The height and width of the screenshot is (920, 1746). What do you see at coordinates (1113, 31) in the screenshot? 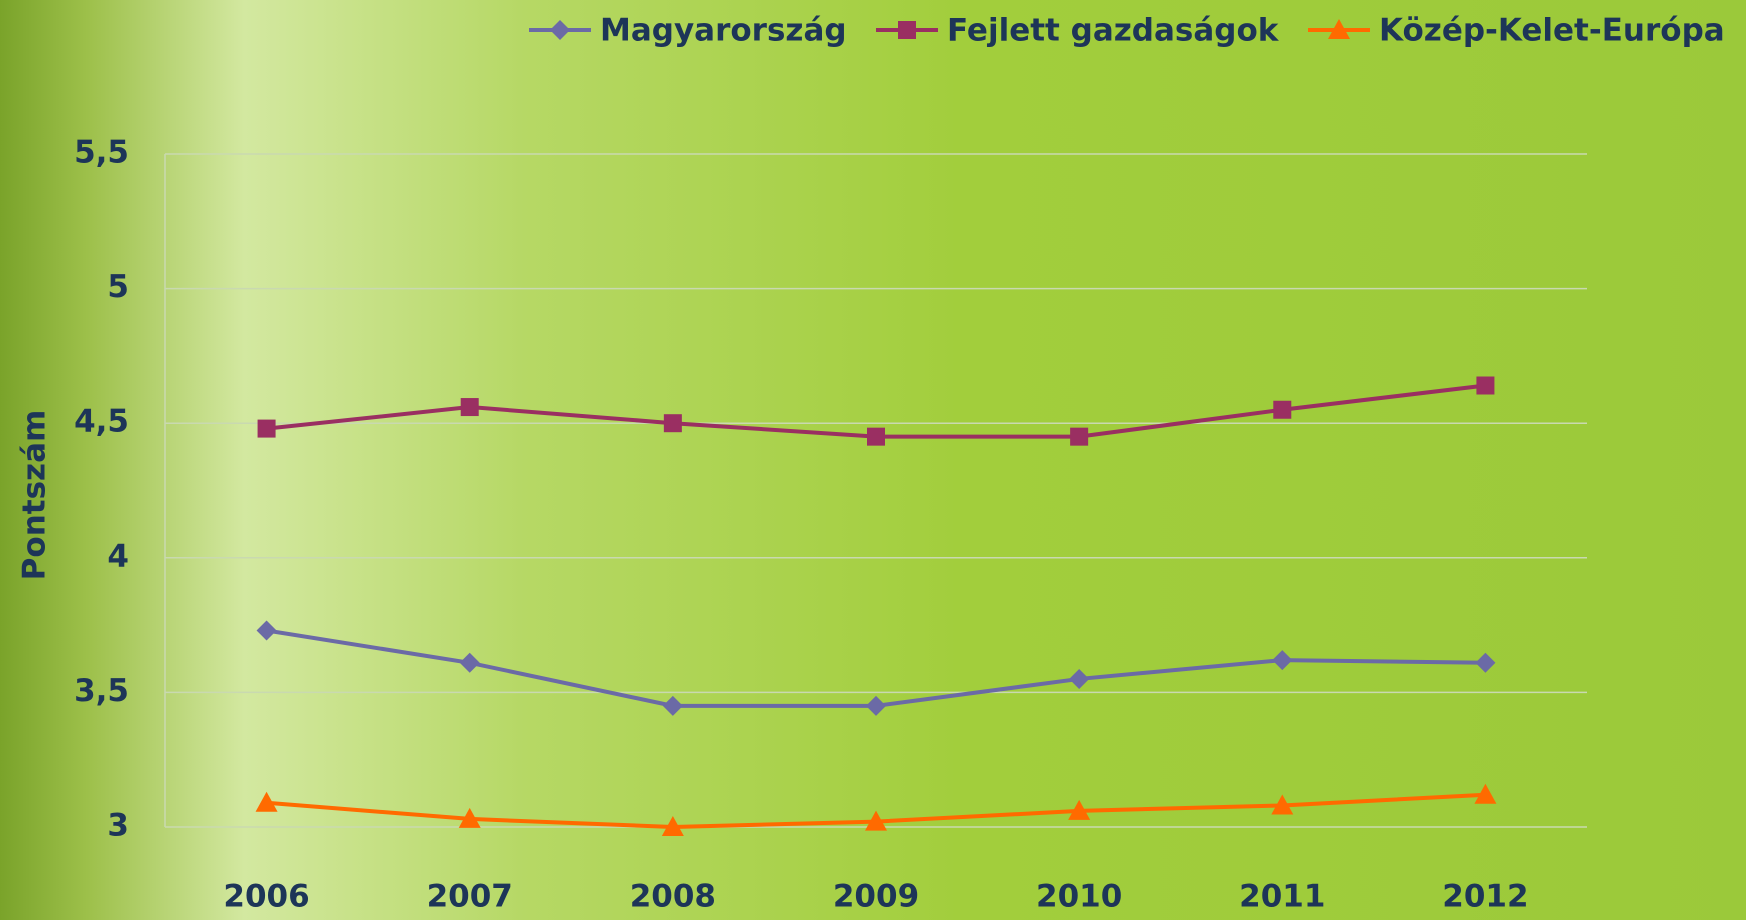
I see `legend-label: Fejlett gazdaságok` at bounding box center [1113, 31].